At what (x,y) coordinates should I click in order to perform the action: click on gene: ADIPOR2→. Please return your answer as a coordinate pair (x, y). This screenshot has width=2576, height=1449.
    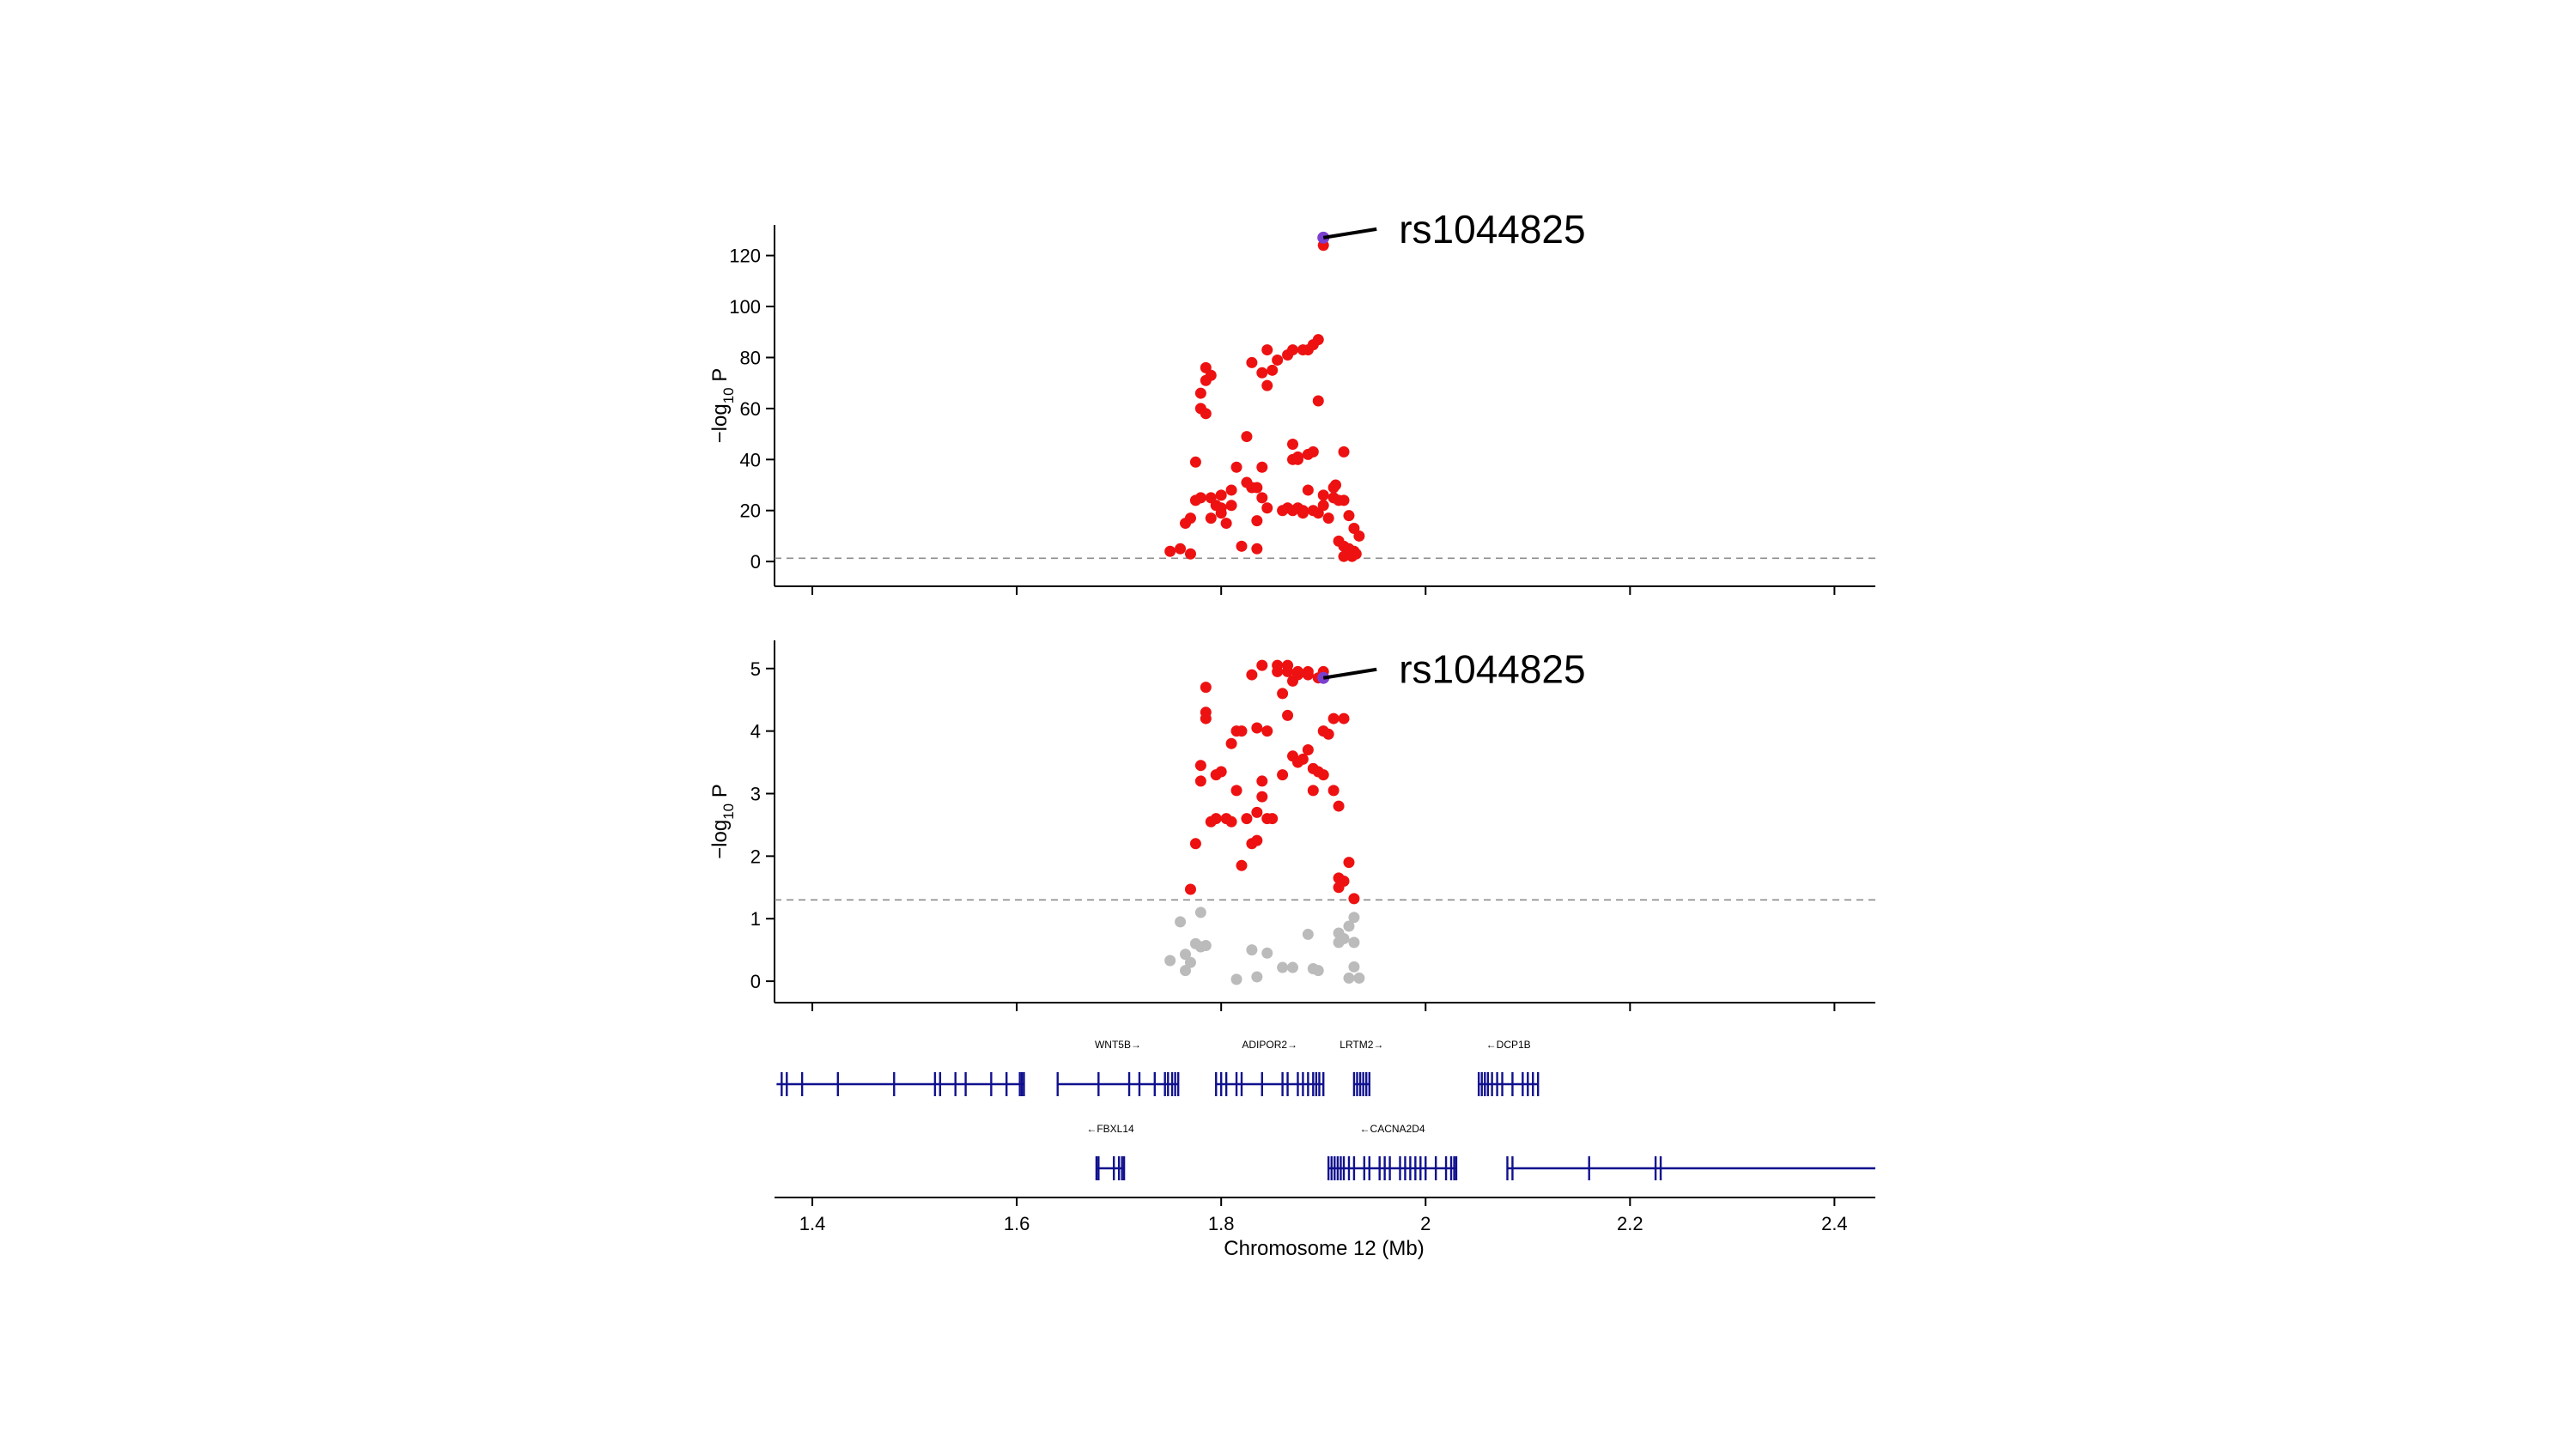
    Looking at the image, I should click on (1270, 1067).